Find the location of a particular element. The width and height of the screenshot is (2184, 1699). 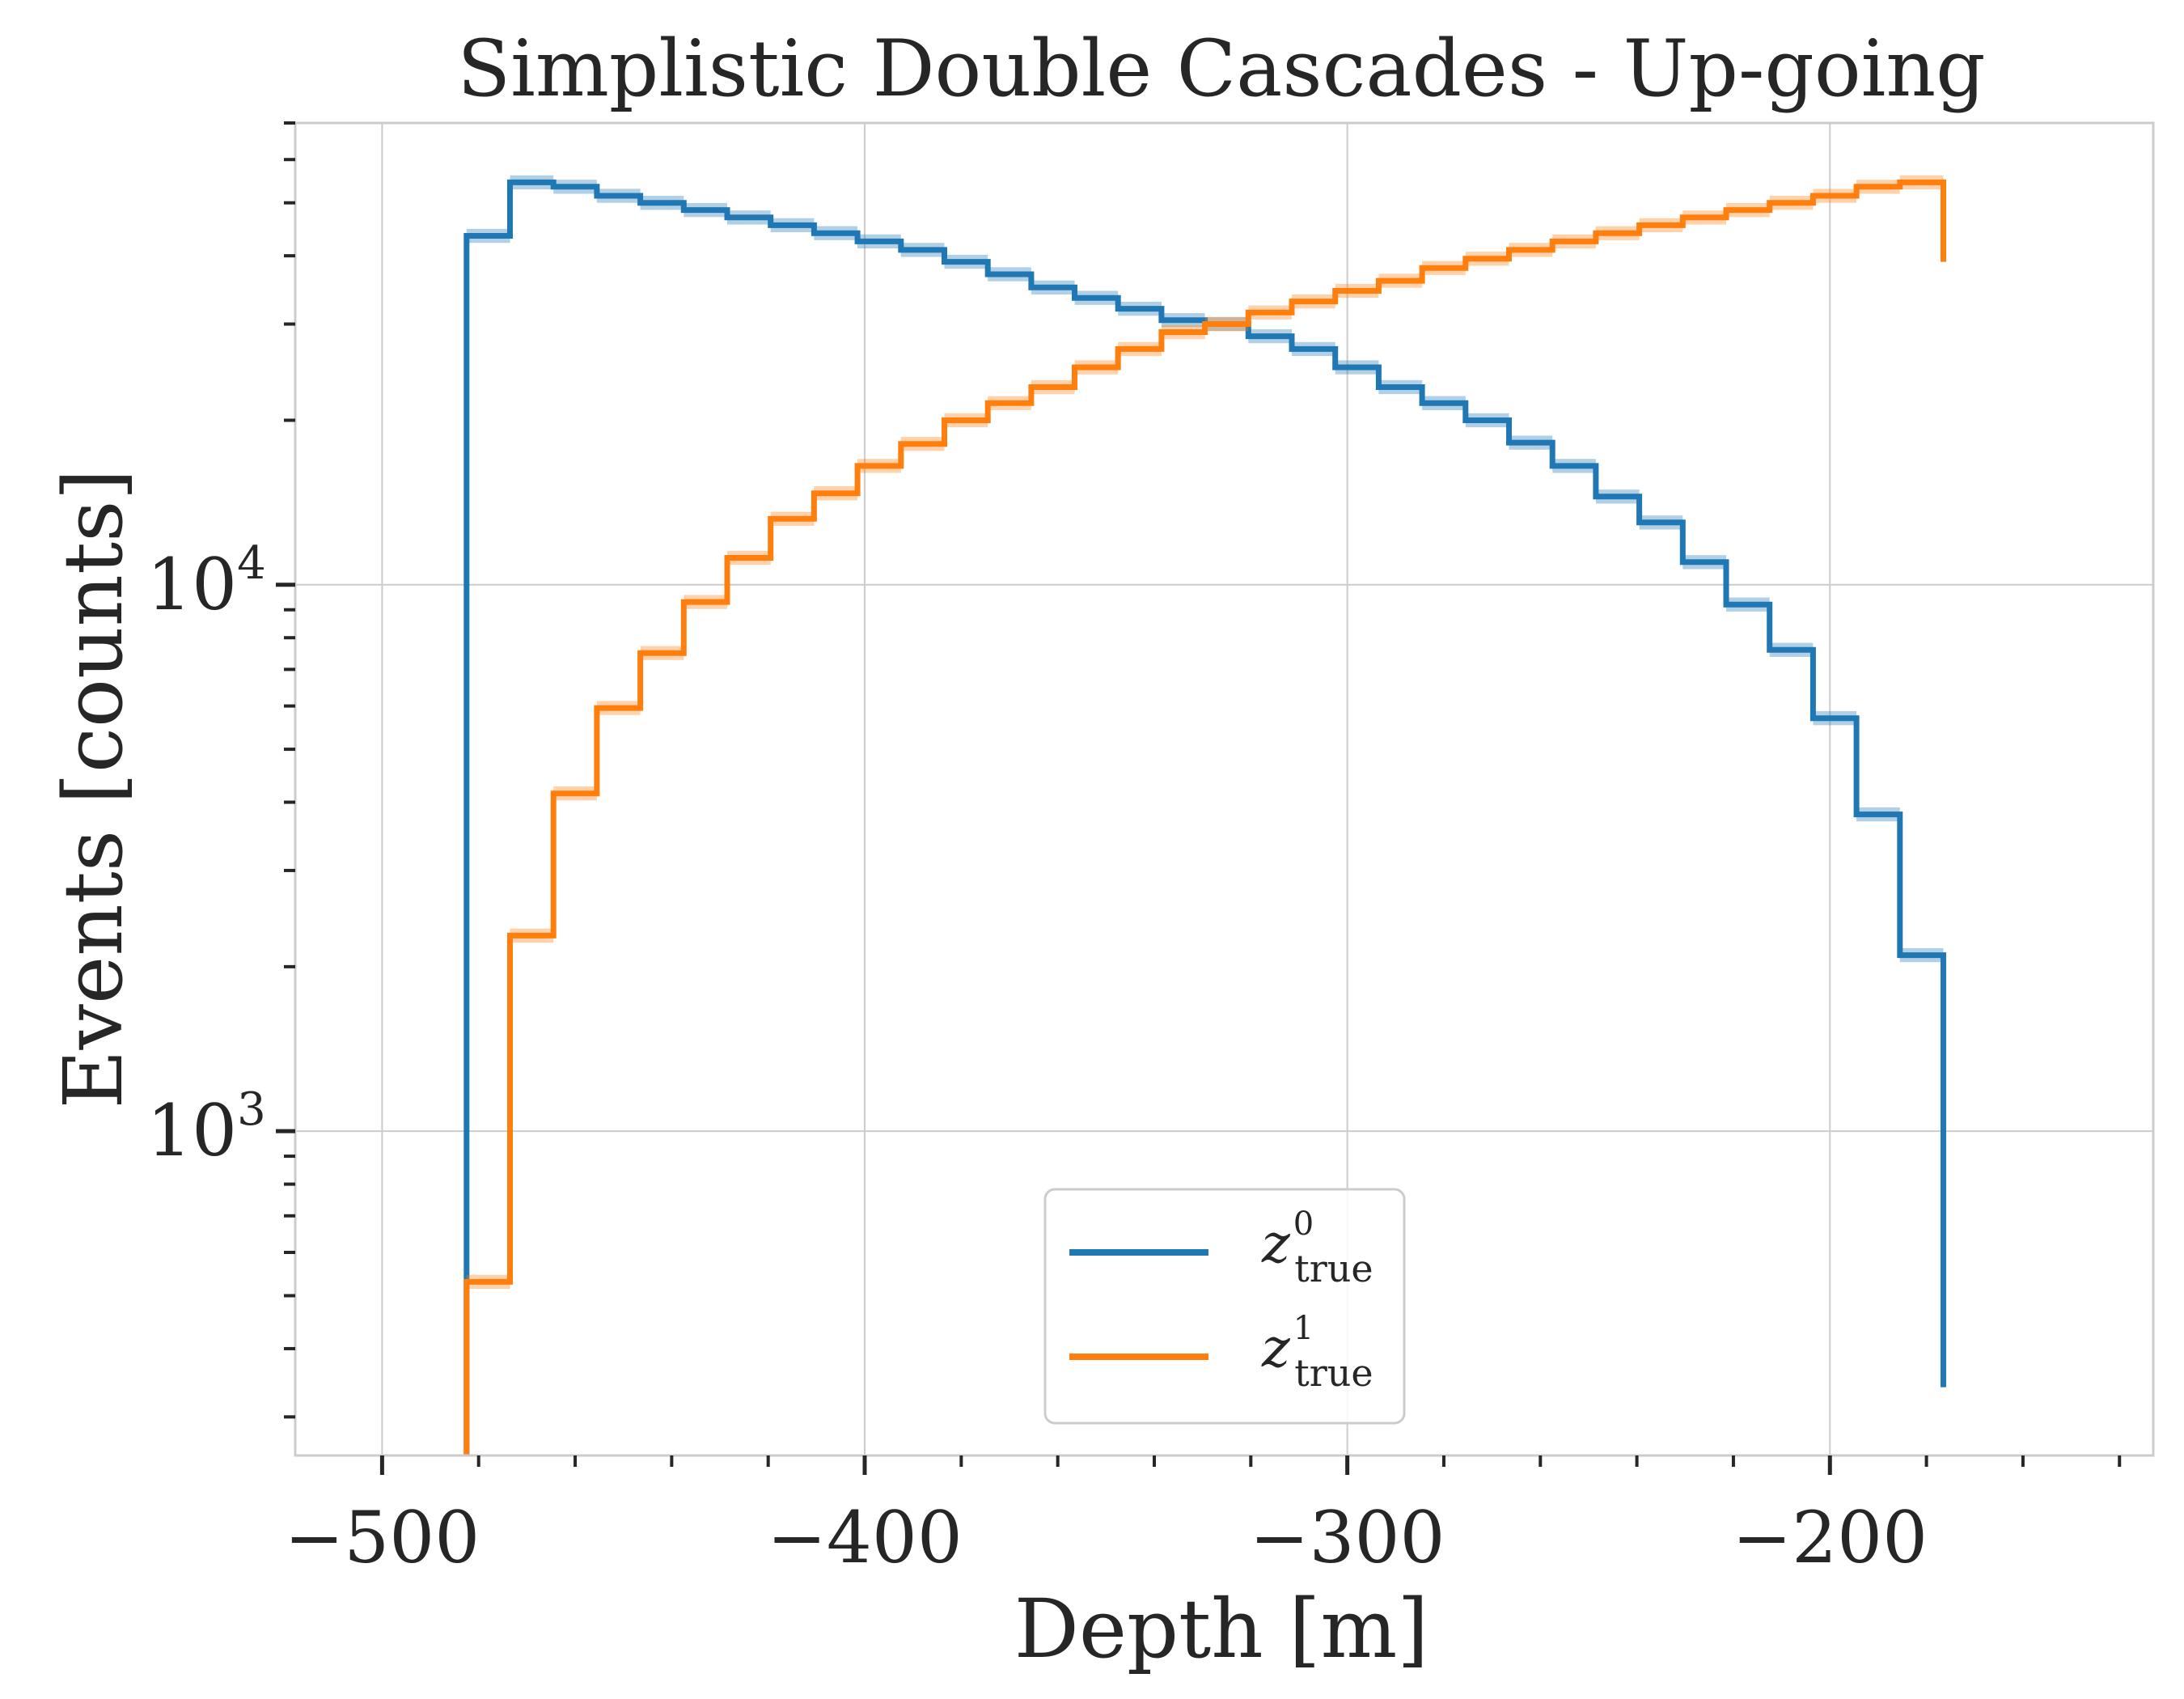

x-tick-label: −200 is located at coordinates (1830, 1537).